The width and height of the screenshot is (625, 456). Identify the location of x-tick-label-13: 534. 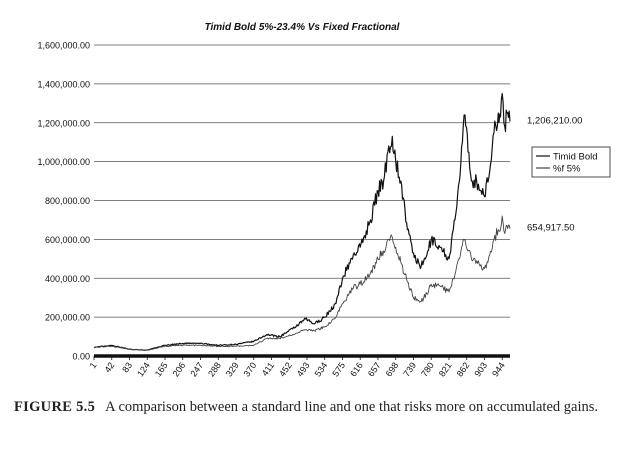
(321, 369).